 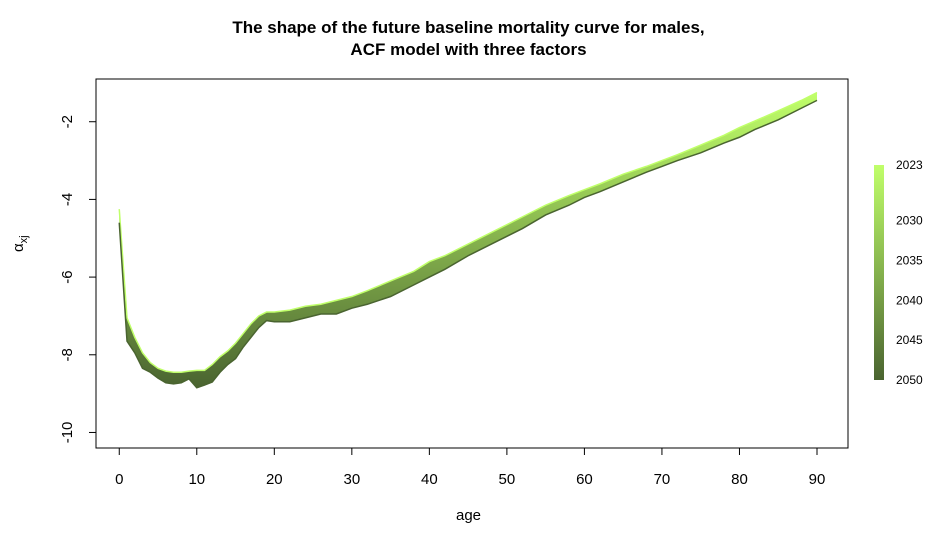 I want to click on y-axis: -10 -8 -6 -4 -2, so click(x=78, y=279).